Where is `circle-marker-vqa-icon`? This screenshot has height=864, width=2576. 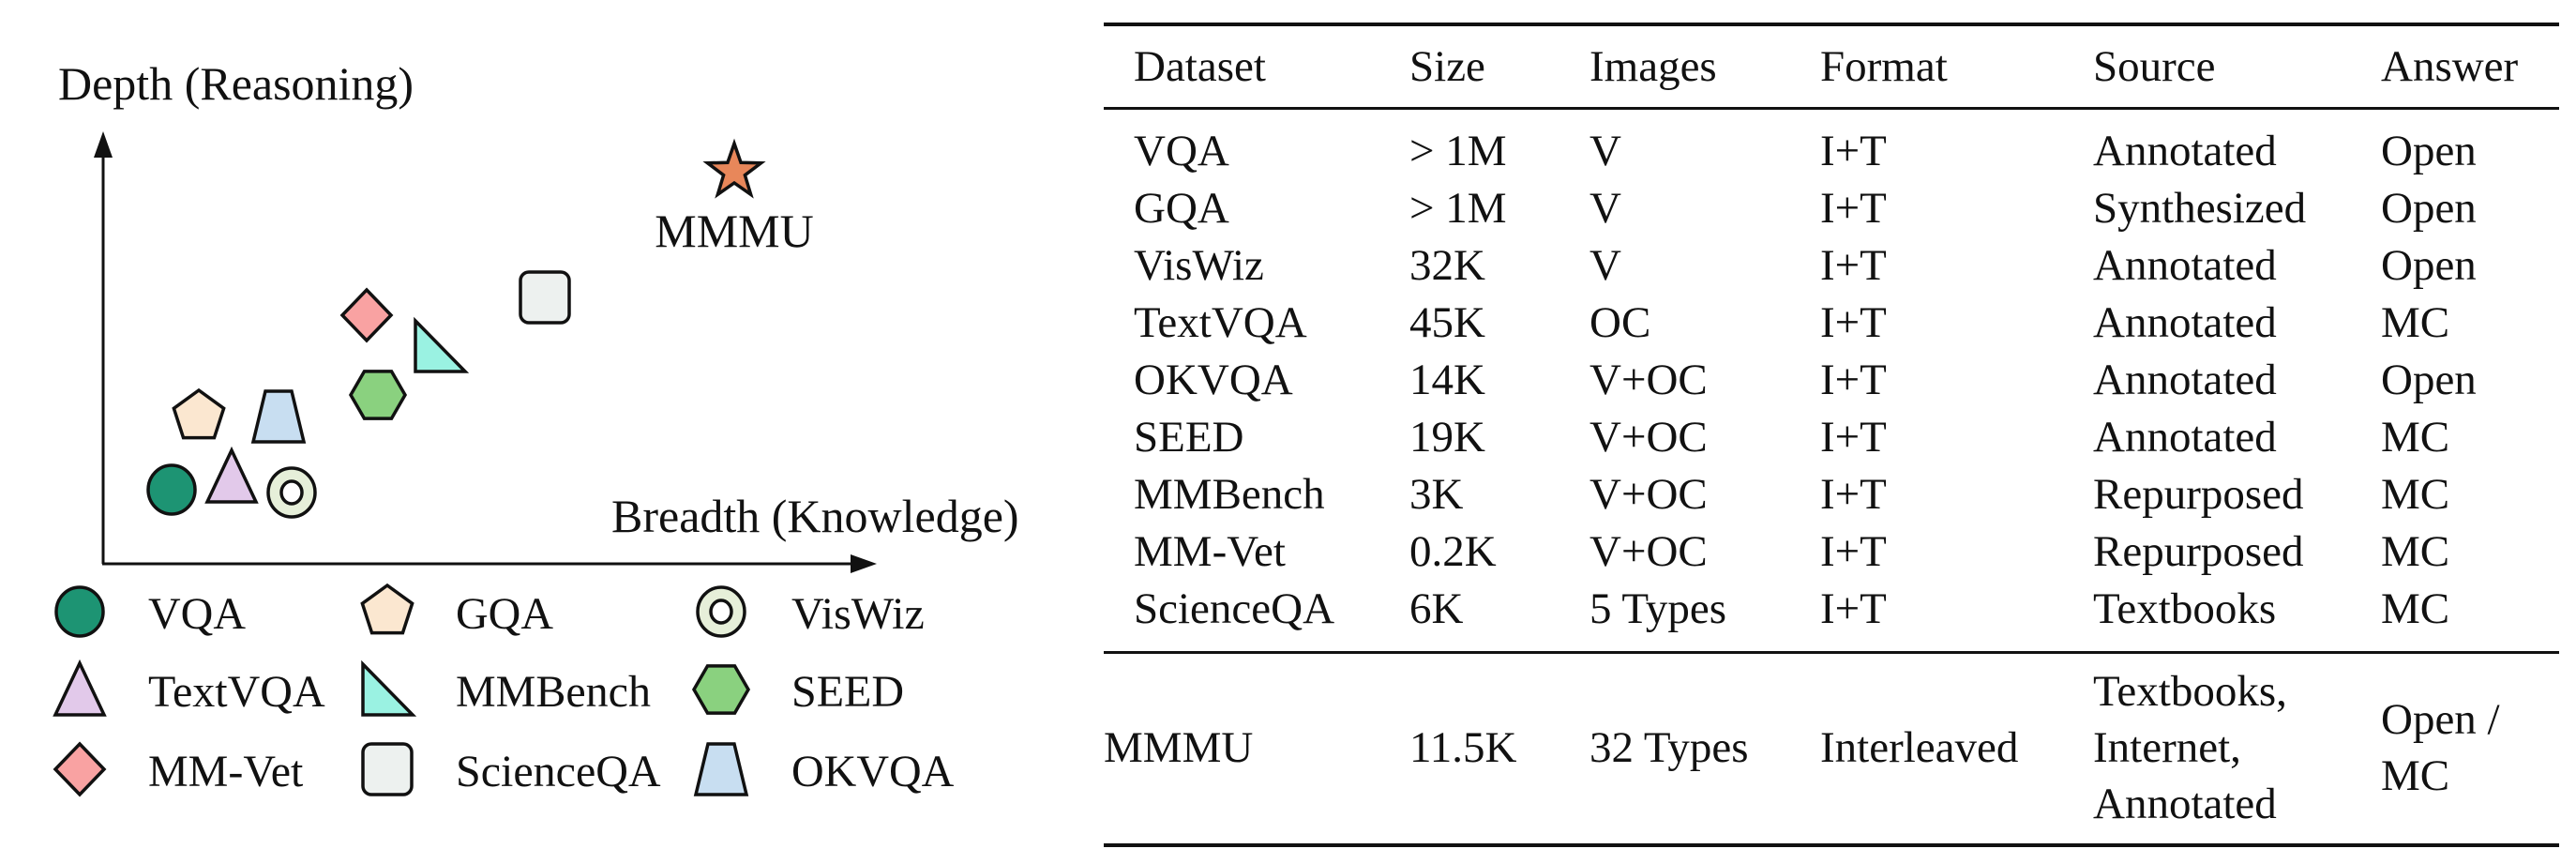
circle-marker-vqa-icon is located at coordinates (171, 490).